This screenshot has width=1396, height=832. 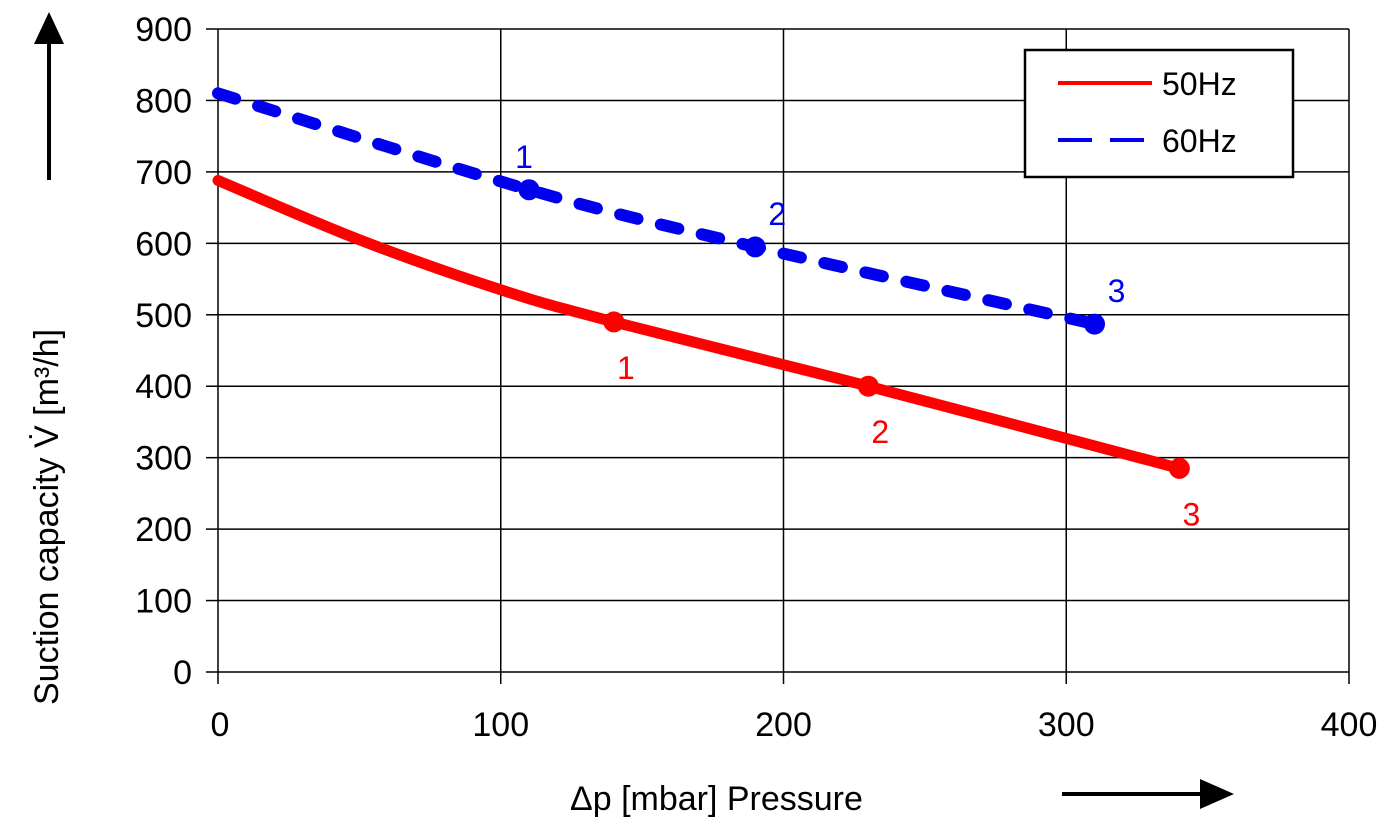 I want to click on y-tick-label: 700, so click(x=163, y=173).